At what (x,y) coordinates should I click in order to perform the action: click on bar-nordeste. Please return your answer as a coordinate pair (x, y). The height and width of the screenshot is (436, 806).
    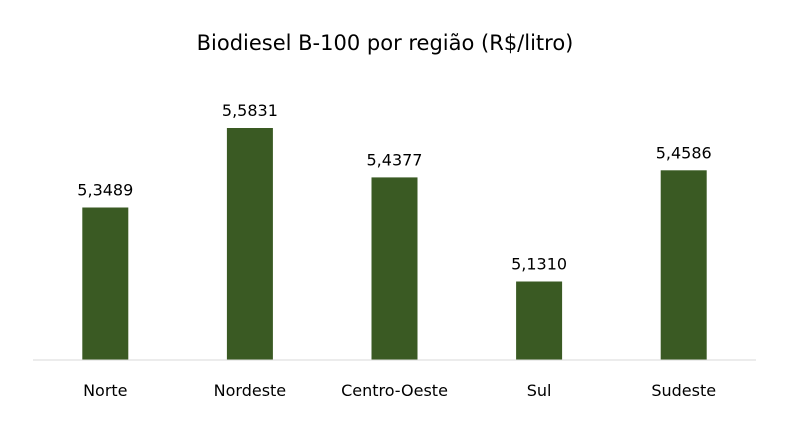
    Looking at the image, I should click on (249, 244).